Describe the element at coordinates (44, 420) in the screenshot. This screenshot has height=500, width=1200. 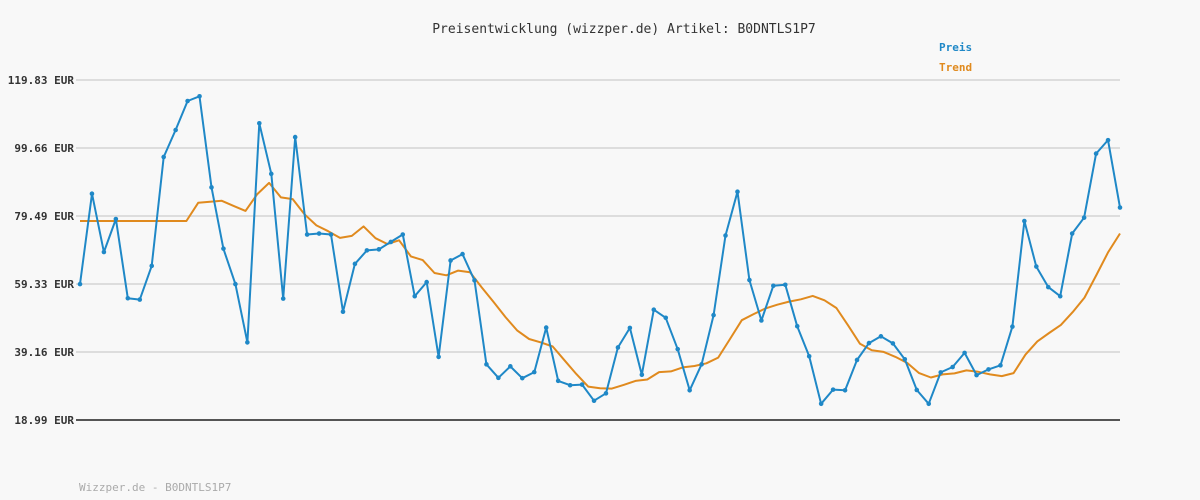
I see `y-tick-label: 18.99 EUR` at that location.